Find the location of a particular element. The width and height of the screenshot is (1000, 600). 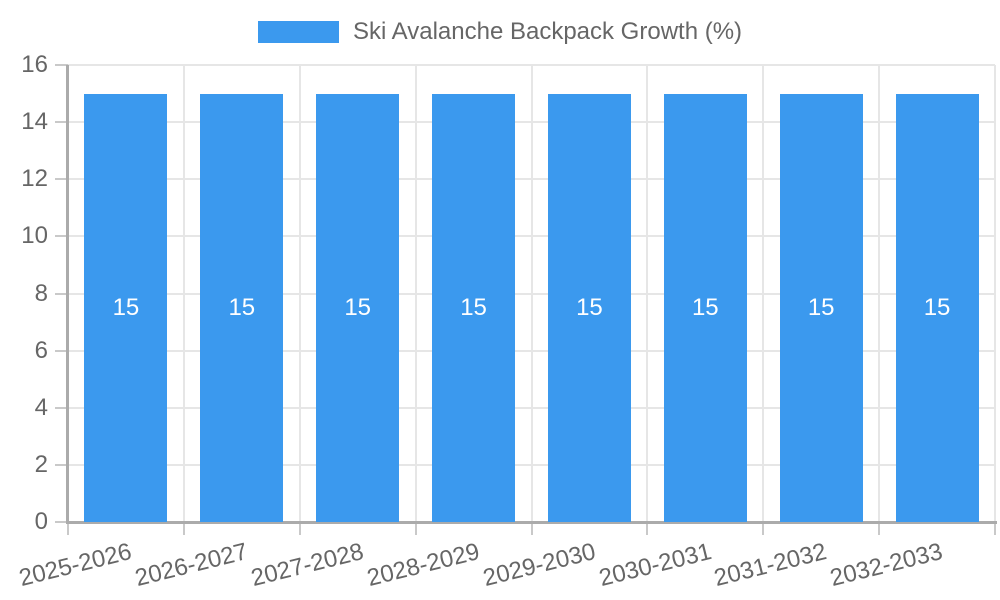

x-axis-tick-label: 2032-2033 is located at coordinates (886, 565).